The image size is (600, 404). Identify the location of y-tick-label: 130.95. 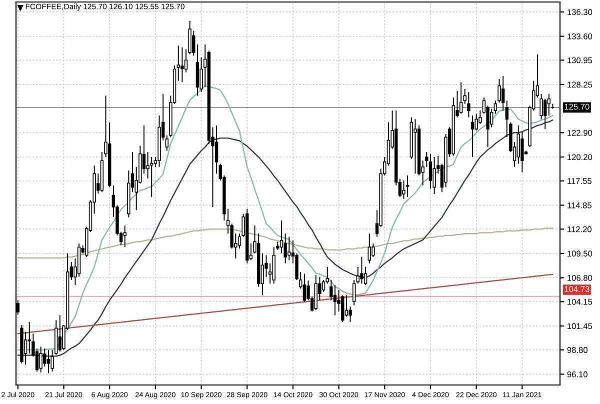
(580, 60).